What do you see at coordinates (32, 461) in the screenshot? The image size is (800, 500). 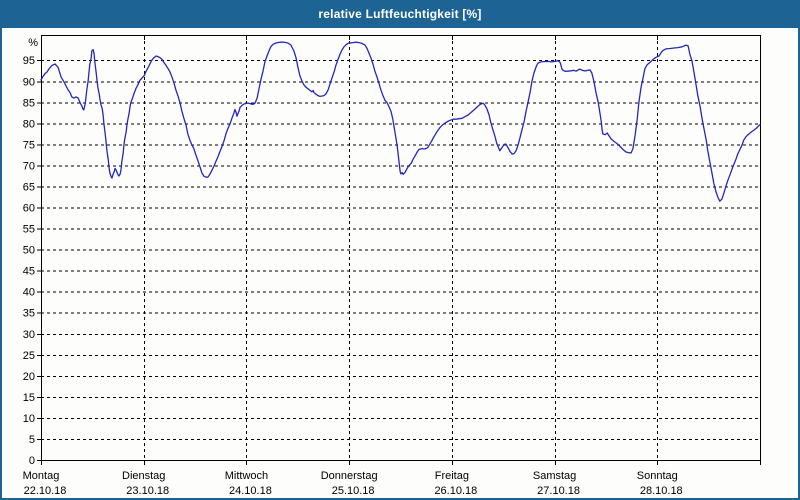 I see `y-tick-label: 0` at bounding box center [32, 461].